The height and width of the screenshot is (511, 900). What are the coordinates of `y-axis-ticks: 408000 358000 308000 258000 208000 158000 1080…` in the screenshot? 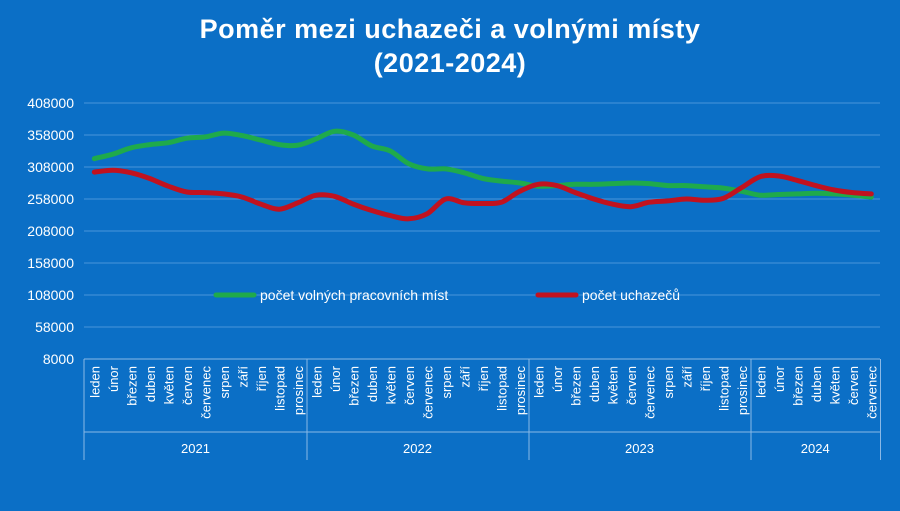 It's located at (50, 231).